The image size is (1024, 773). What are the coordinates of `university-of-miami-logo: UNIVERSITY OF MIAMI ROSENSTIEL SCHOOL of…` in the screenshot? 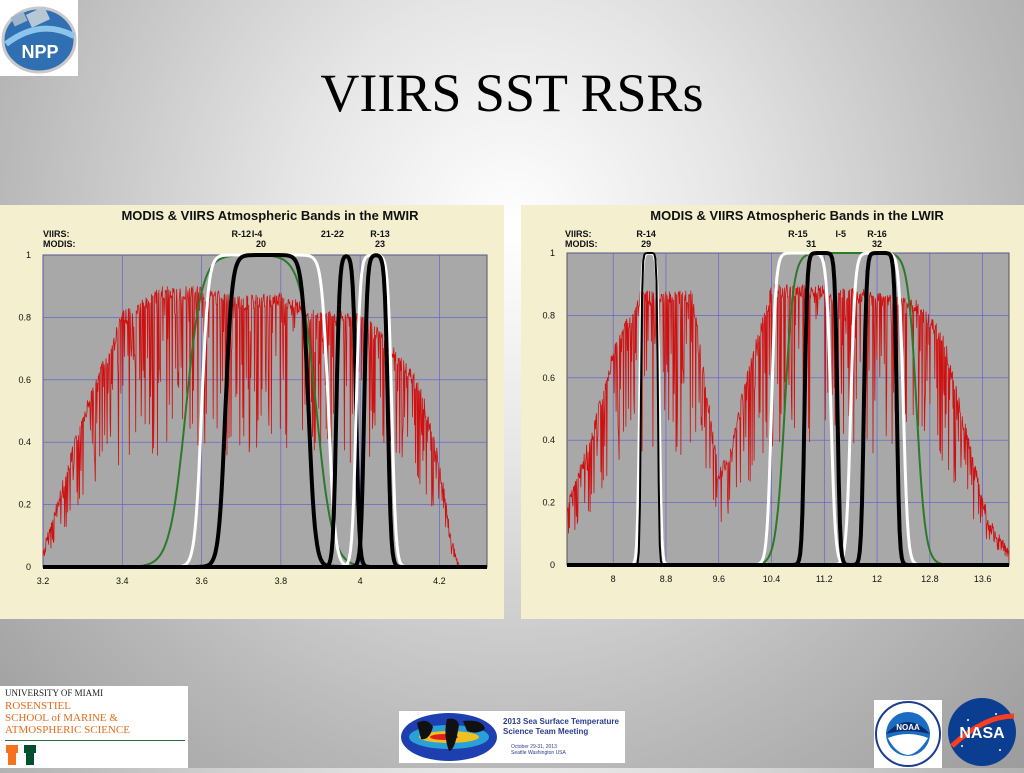 It's located at (94, 727).